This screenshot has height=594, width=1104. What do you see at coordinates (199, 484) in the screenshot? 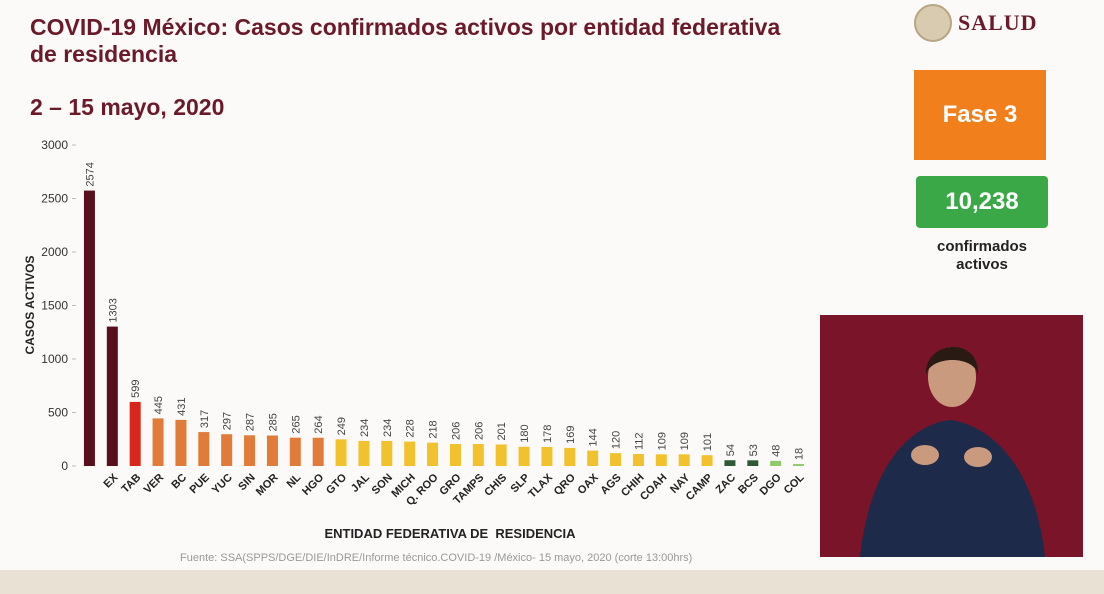
I see `x-tick-label: PUE` at bounding box center [199, 484].